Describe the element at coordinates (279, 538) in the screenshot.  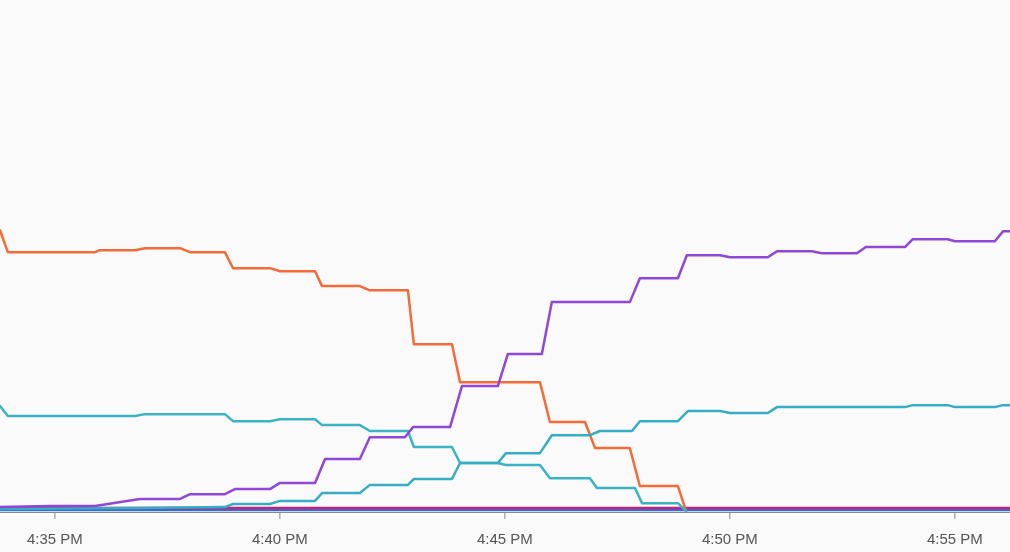
I see `x-tick-label: 4:40 PM` at that location.